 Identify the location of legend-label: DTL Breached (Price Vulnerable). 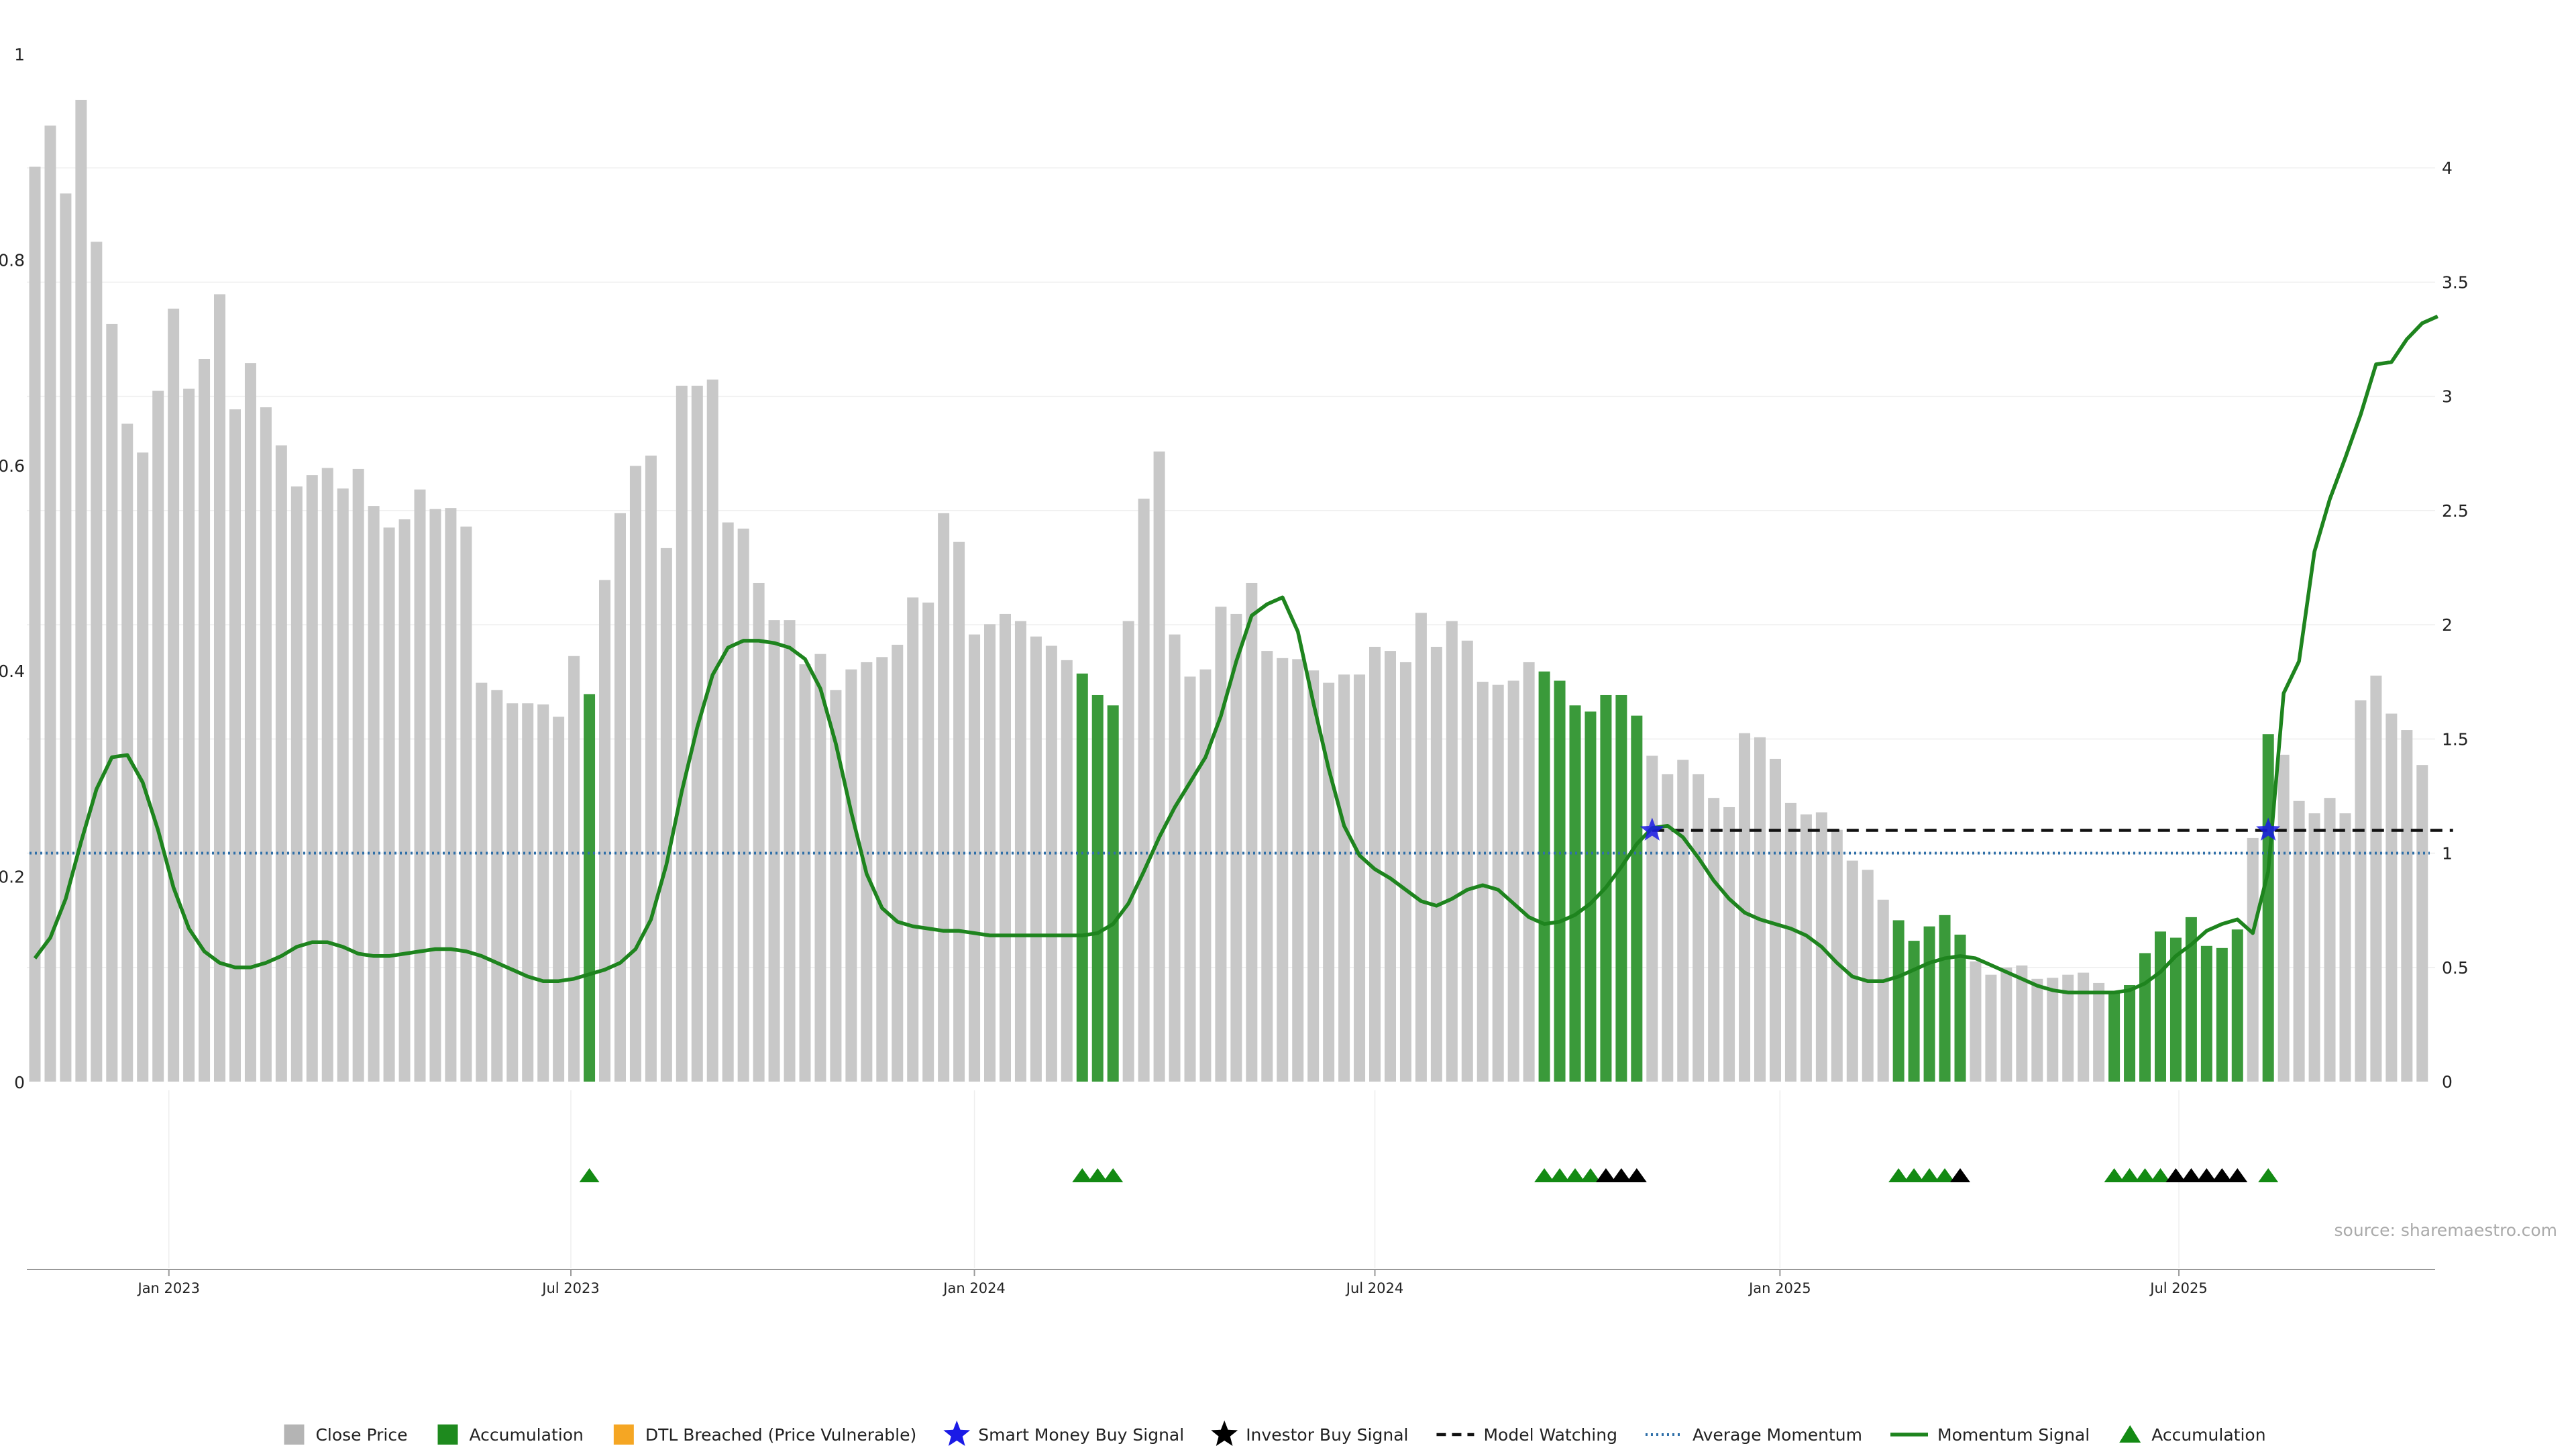
(780, 1435).